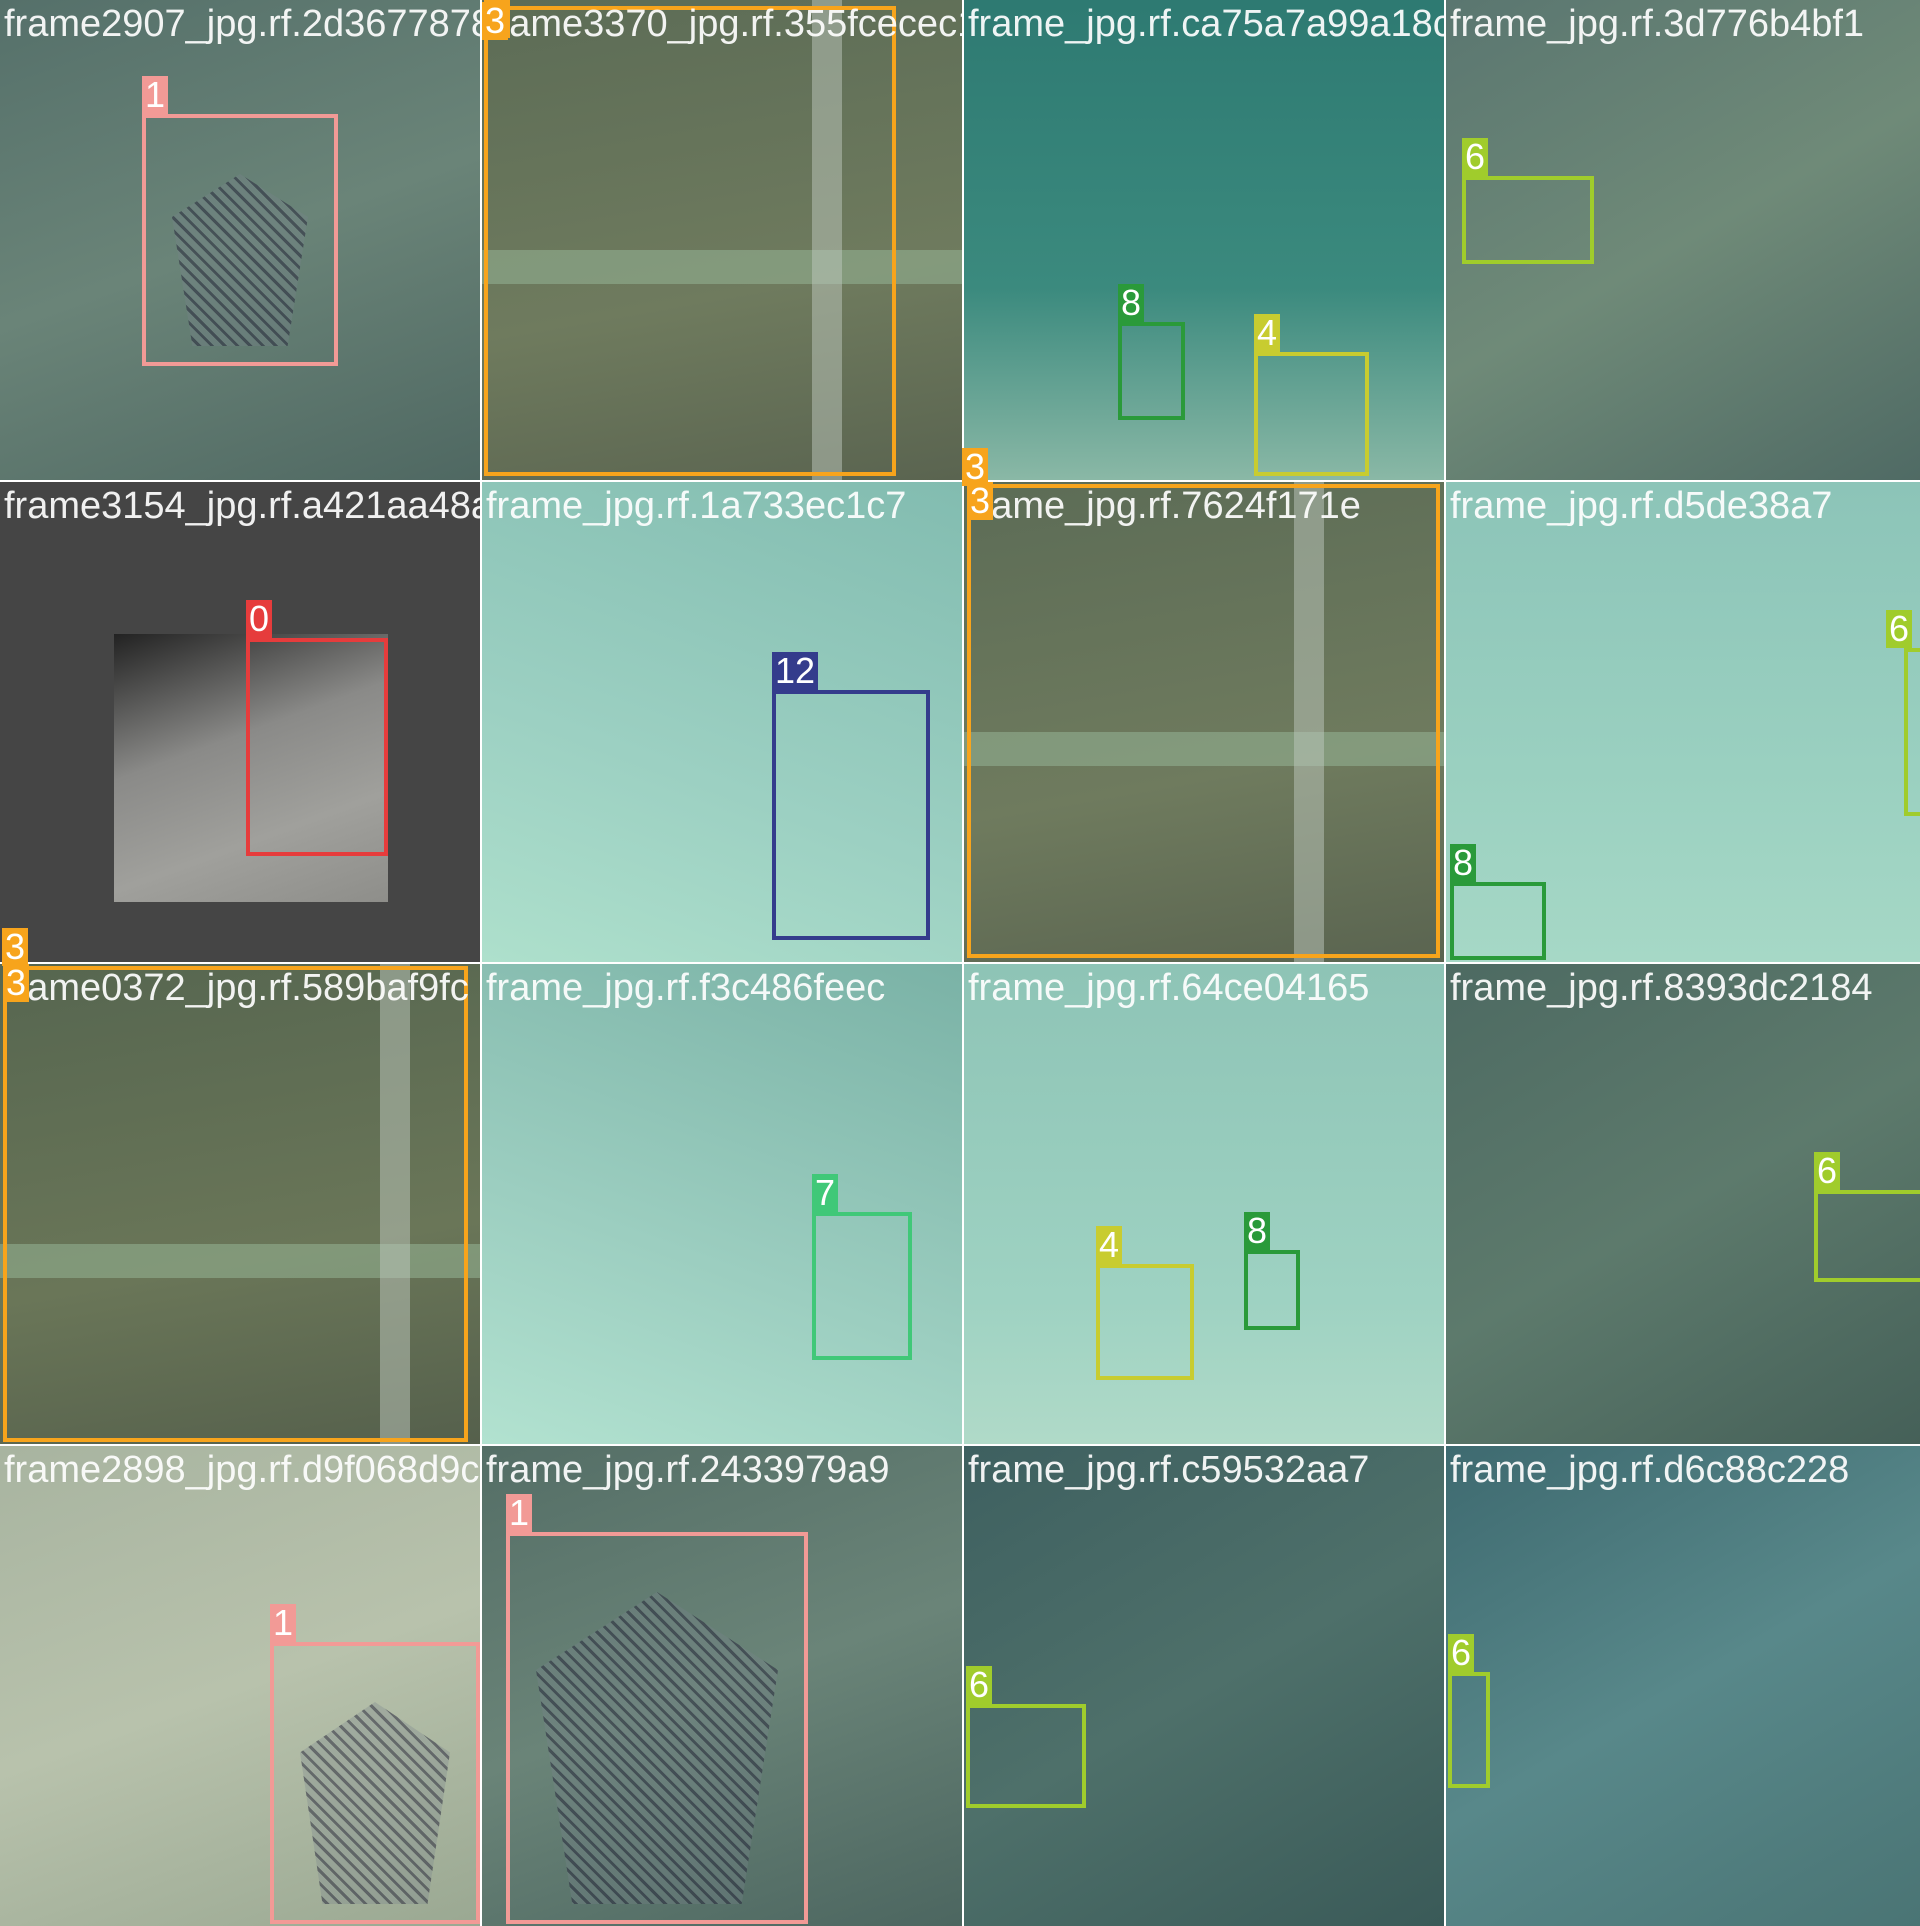  I want to click on tile-filename: frame2898_jpg.rf.d9f068d9c, so click(242, 1470).